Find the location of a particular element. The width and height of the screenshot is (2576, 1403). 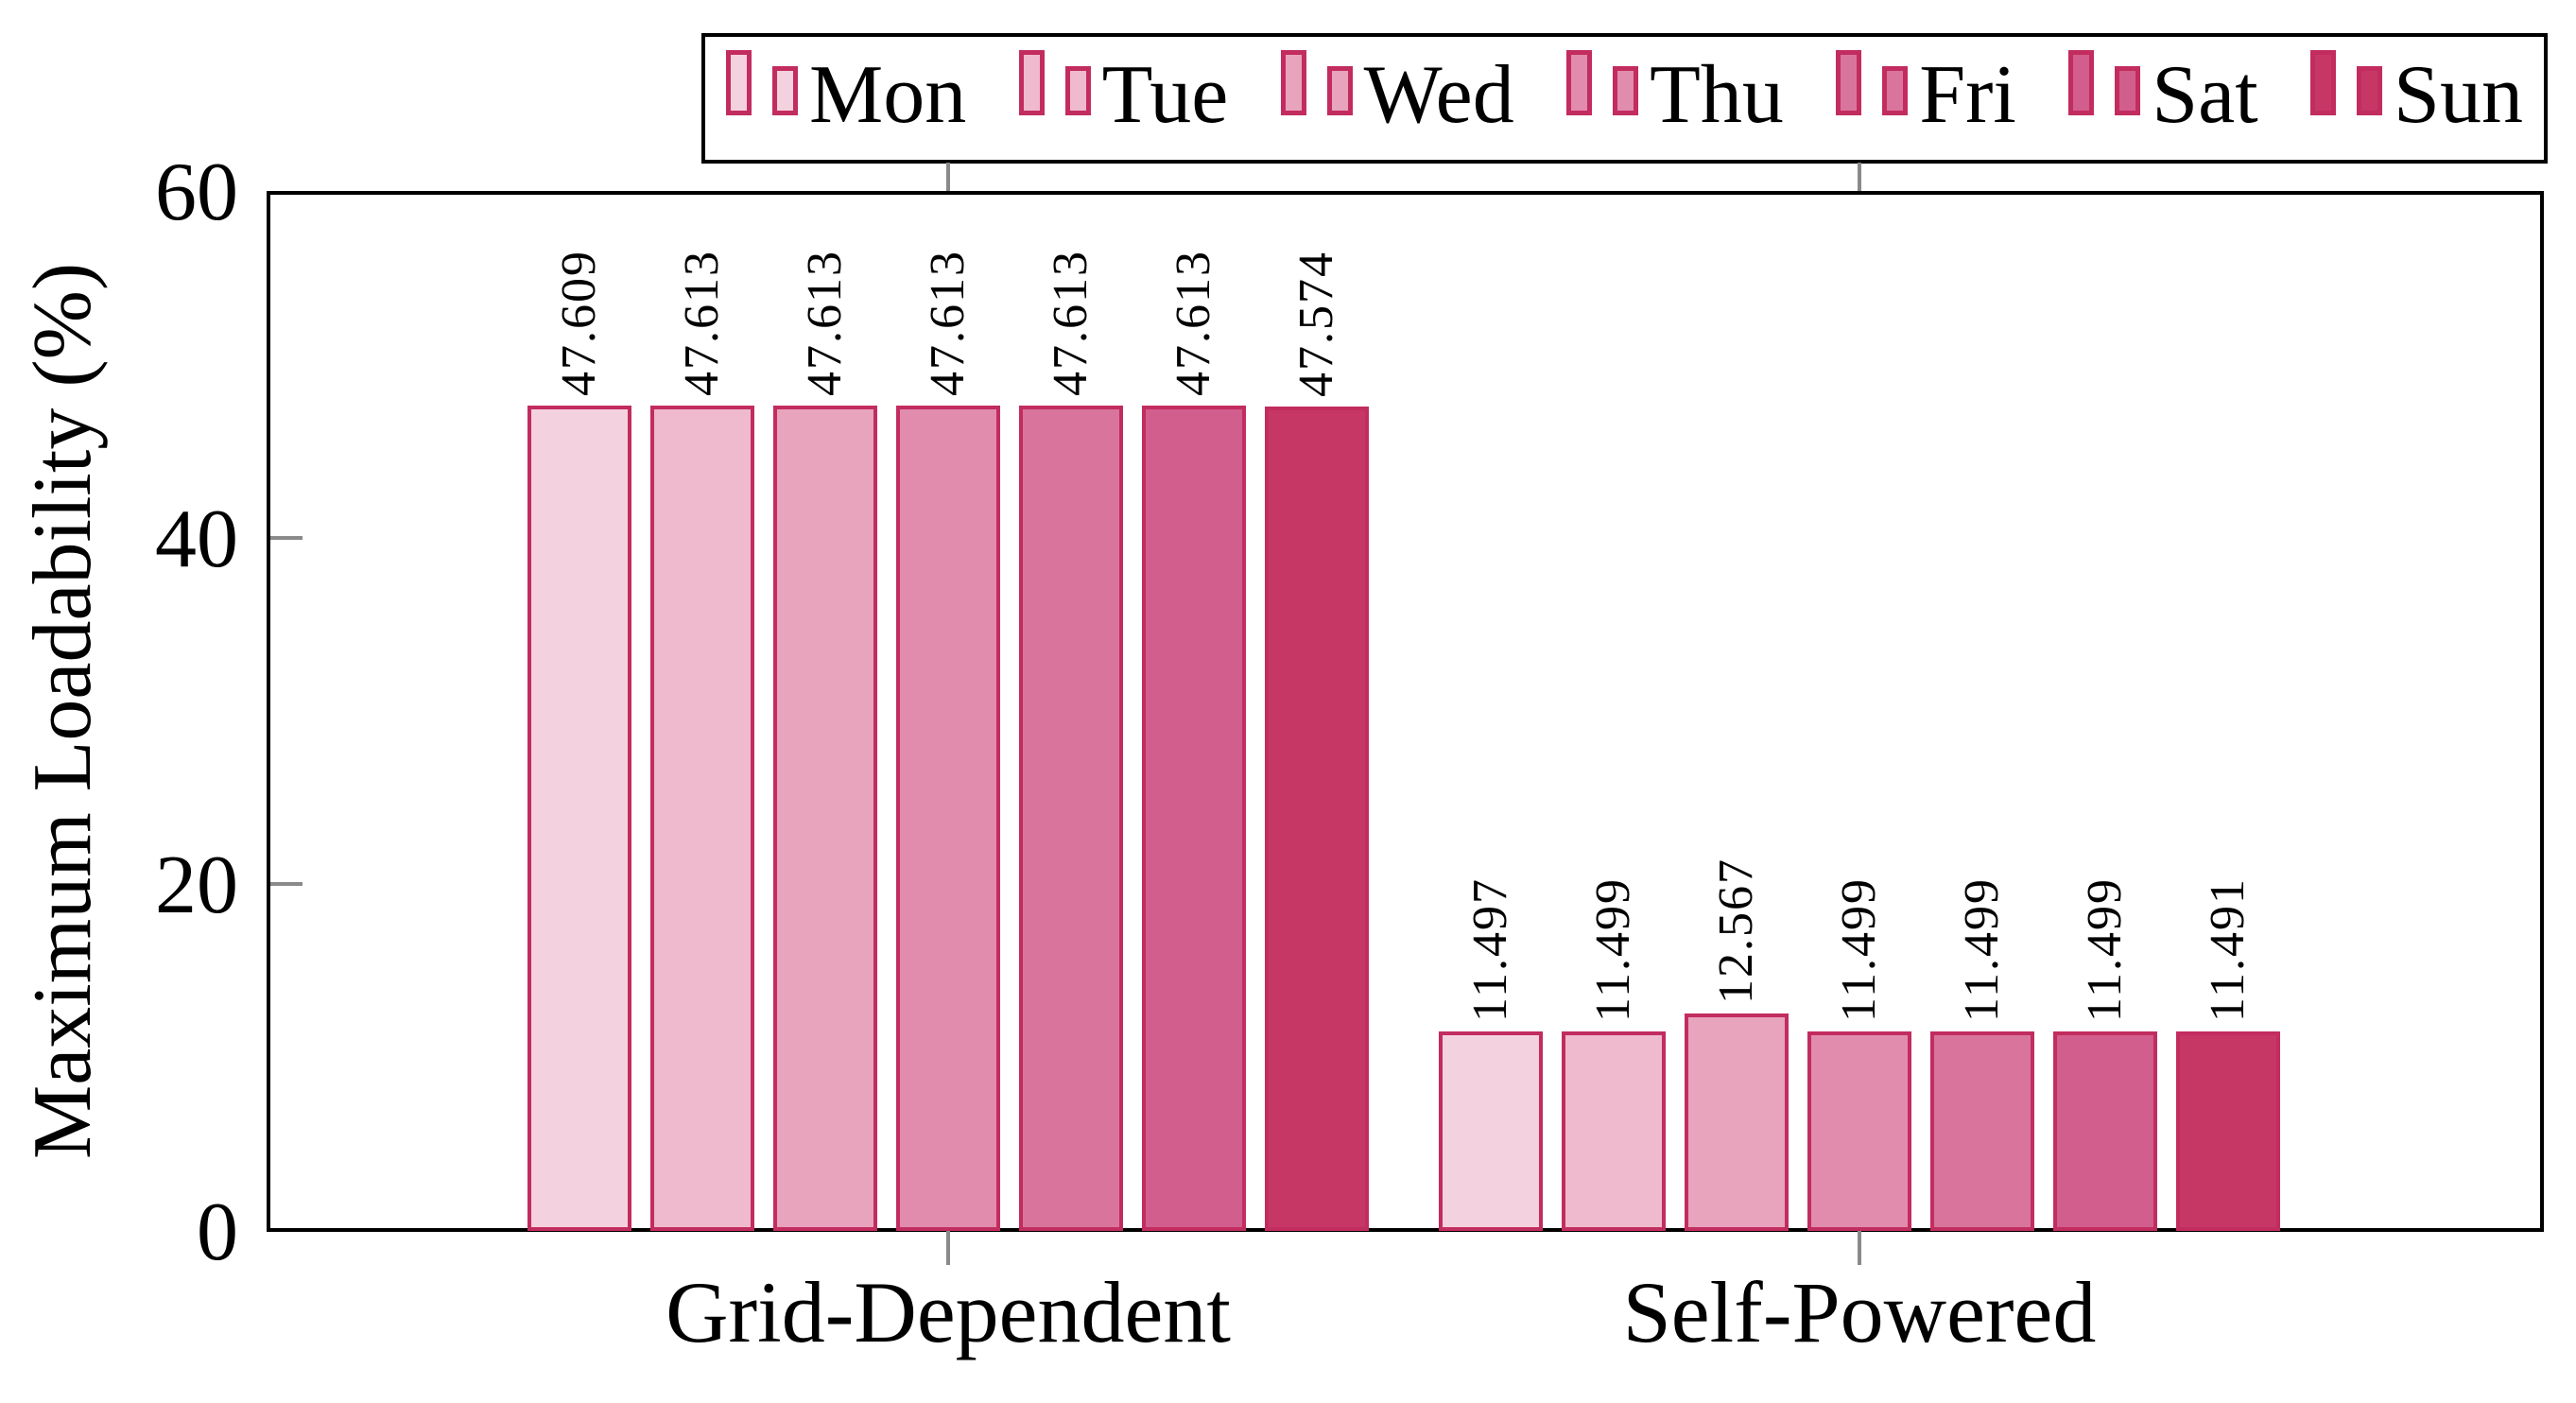

legend: Mon Tue Wed Thu Fri Sat Sun is located at coordinates (1624, 98).